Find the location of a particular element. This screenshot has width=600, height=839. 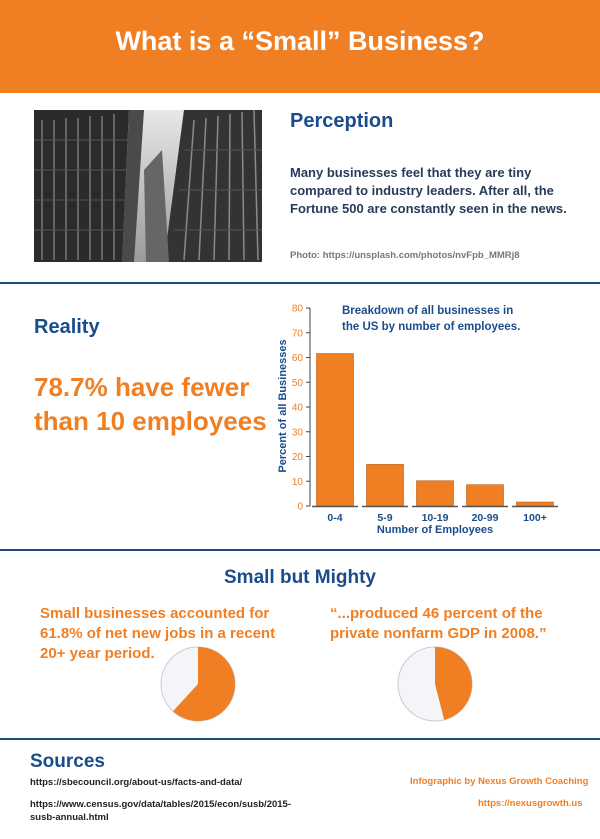

jobs-pie-chart is located at coordinates (198, 684).